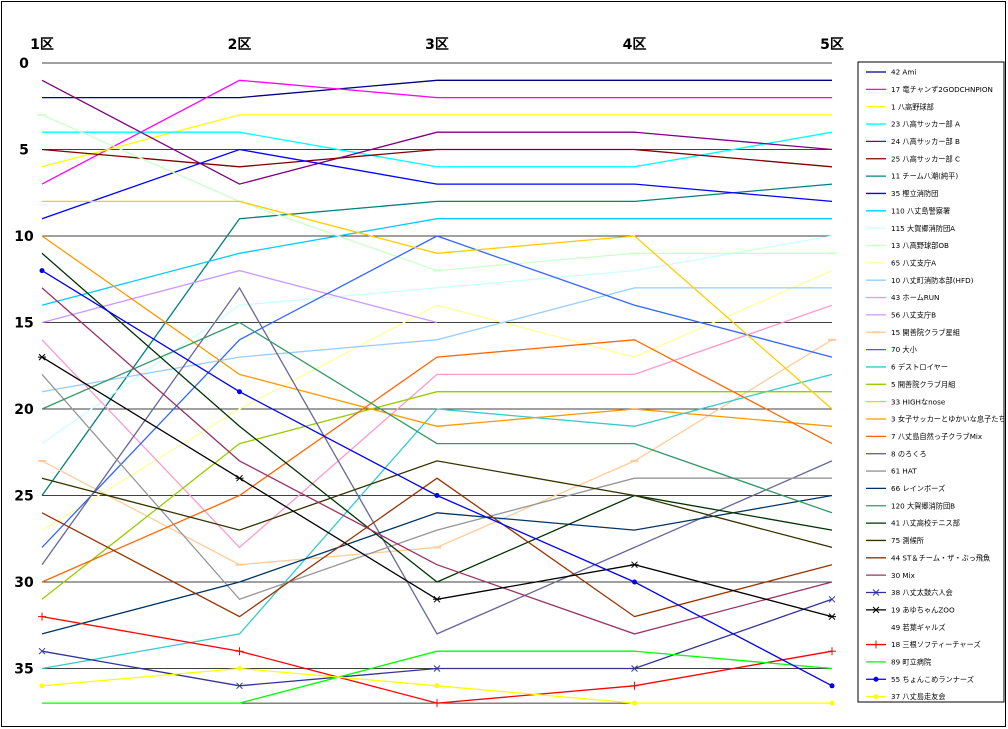  What do you see at coordinates (922, 592) in the screenshot?
I see `legend-label: 38 八丈太鼓六人会` at bounding box center [922, 592].